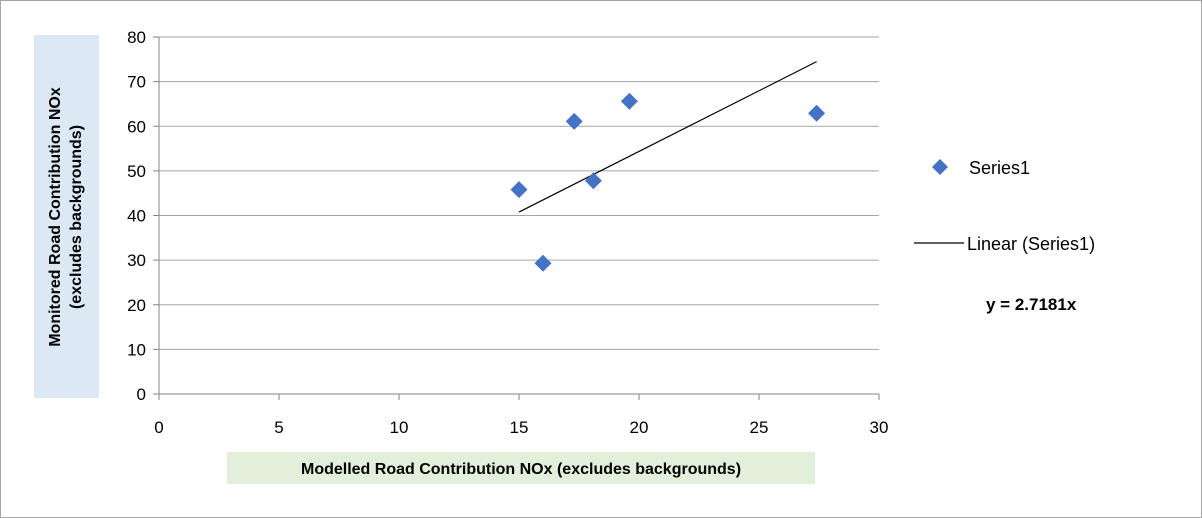 This screenshot has width=1202, height=518. What do you see at coordinates (136, 126) in the screenshot?
I see `y-tick-label: 60` at bounding box center [136, 126].